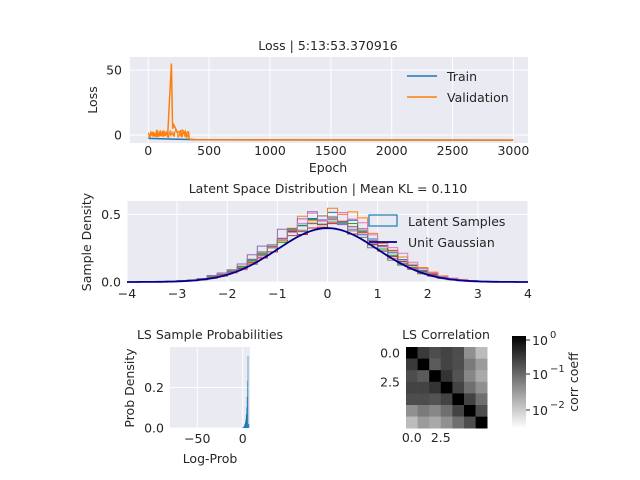 The image size is (640, 480). I want to click on legend-unit-gaussian-label: Unit Gaussian, so click(451, 242).